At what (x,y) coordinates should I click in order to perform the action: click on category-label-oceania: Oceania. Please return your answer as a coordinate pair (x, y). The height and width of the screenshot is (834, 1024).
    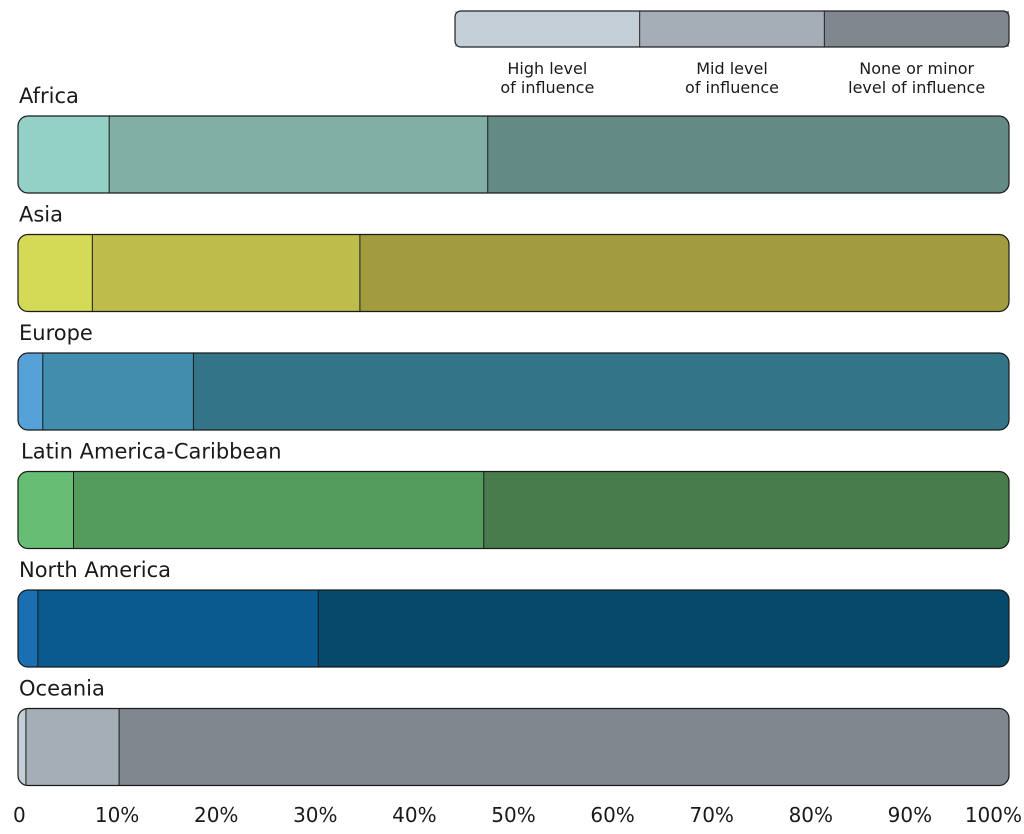
    Looking at the image, I should click on (62, 689).